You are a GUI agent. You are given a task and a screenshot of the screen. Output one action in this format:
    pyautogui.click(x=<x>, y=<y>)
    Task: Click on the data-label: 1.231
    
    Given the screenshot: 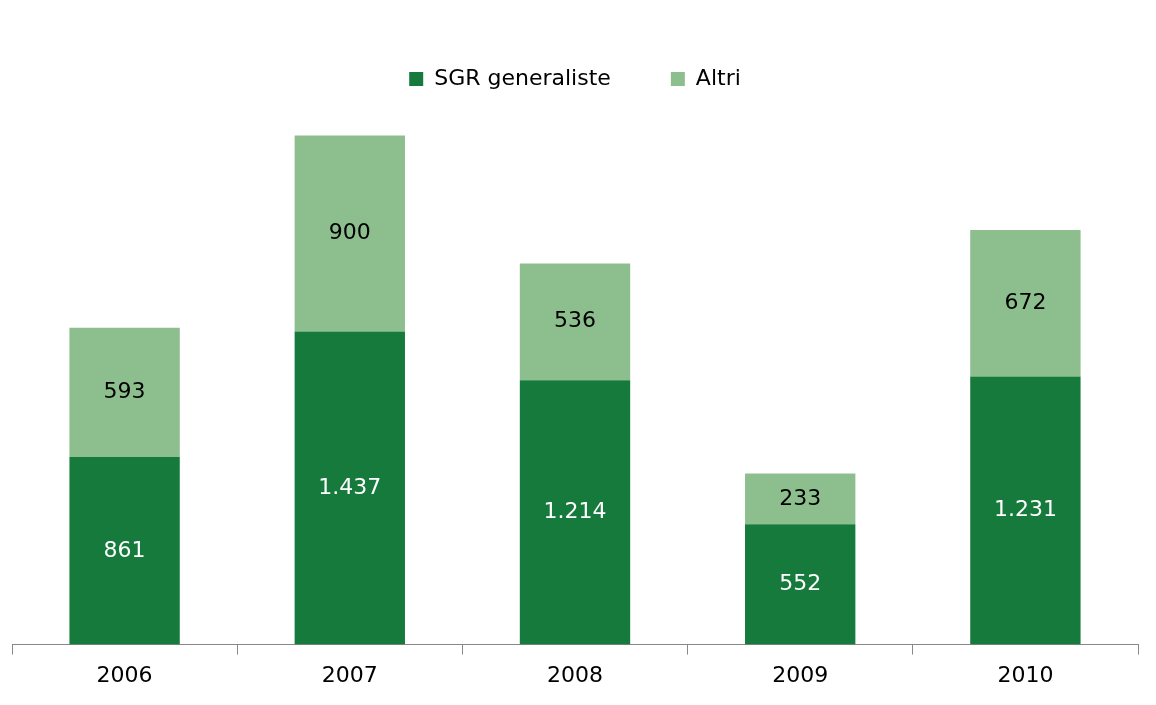 What is the action you would take?
    pyautogui.click(x=1025, y=509)
    